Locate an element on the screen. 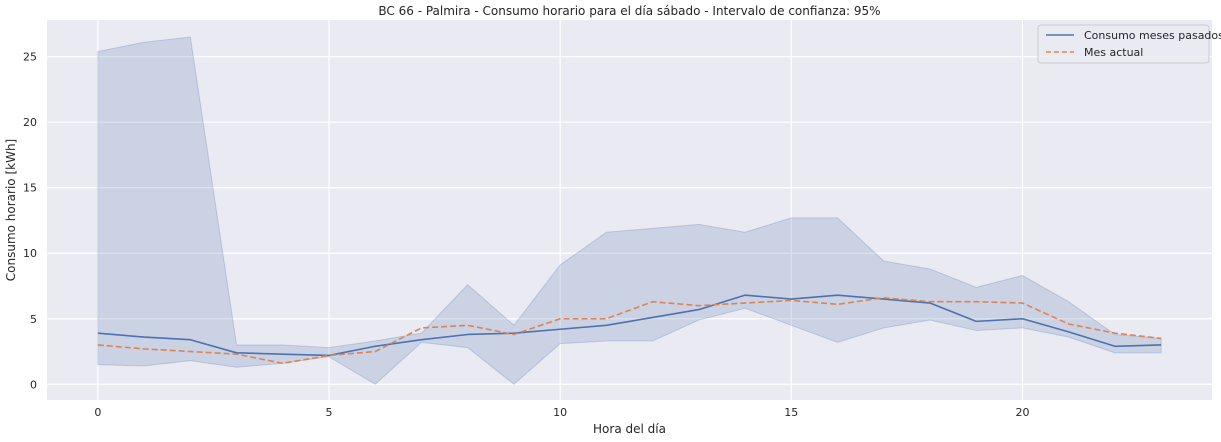  y-tick-label: 15 is located at coordinates (30, 188).